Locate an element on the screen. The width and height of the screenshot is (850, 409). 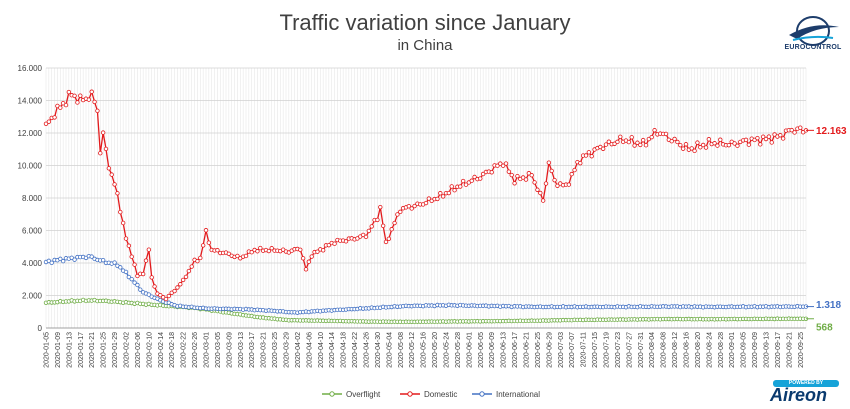
x-tick-label: 2020-04-02 is located at coordinates (298, 350).